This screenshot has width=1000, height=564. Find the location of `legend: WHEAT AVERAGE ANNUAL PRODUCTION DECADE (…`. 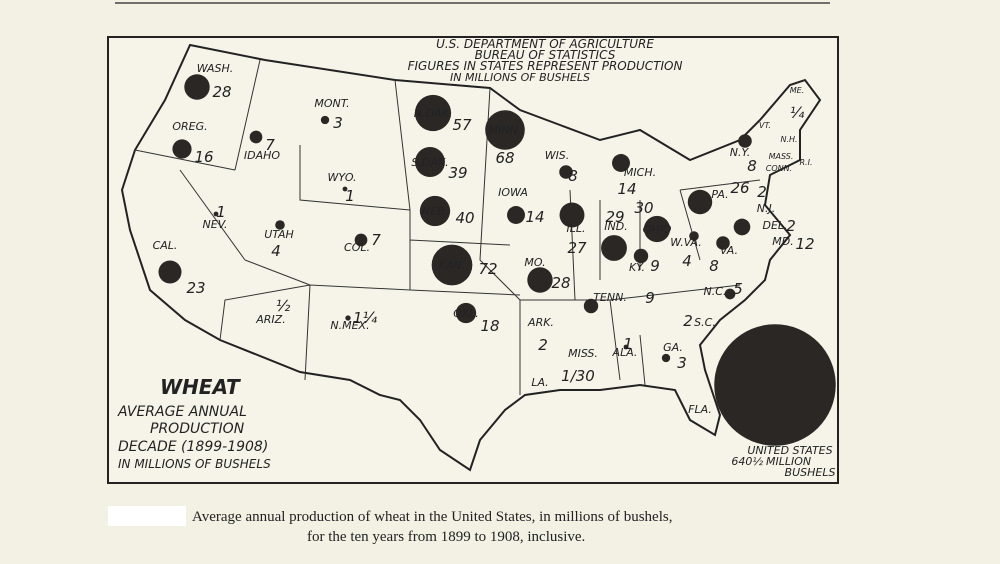

legend: WHEAT AVERAGE ANNUAL PRODUCTION DECADE (… is located at coordinates (194, 423).